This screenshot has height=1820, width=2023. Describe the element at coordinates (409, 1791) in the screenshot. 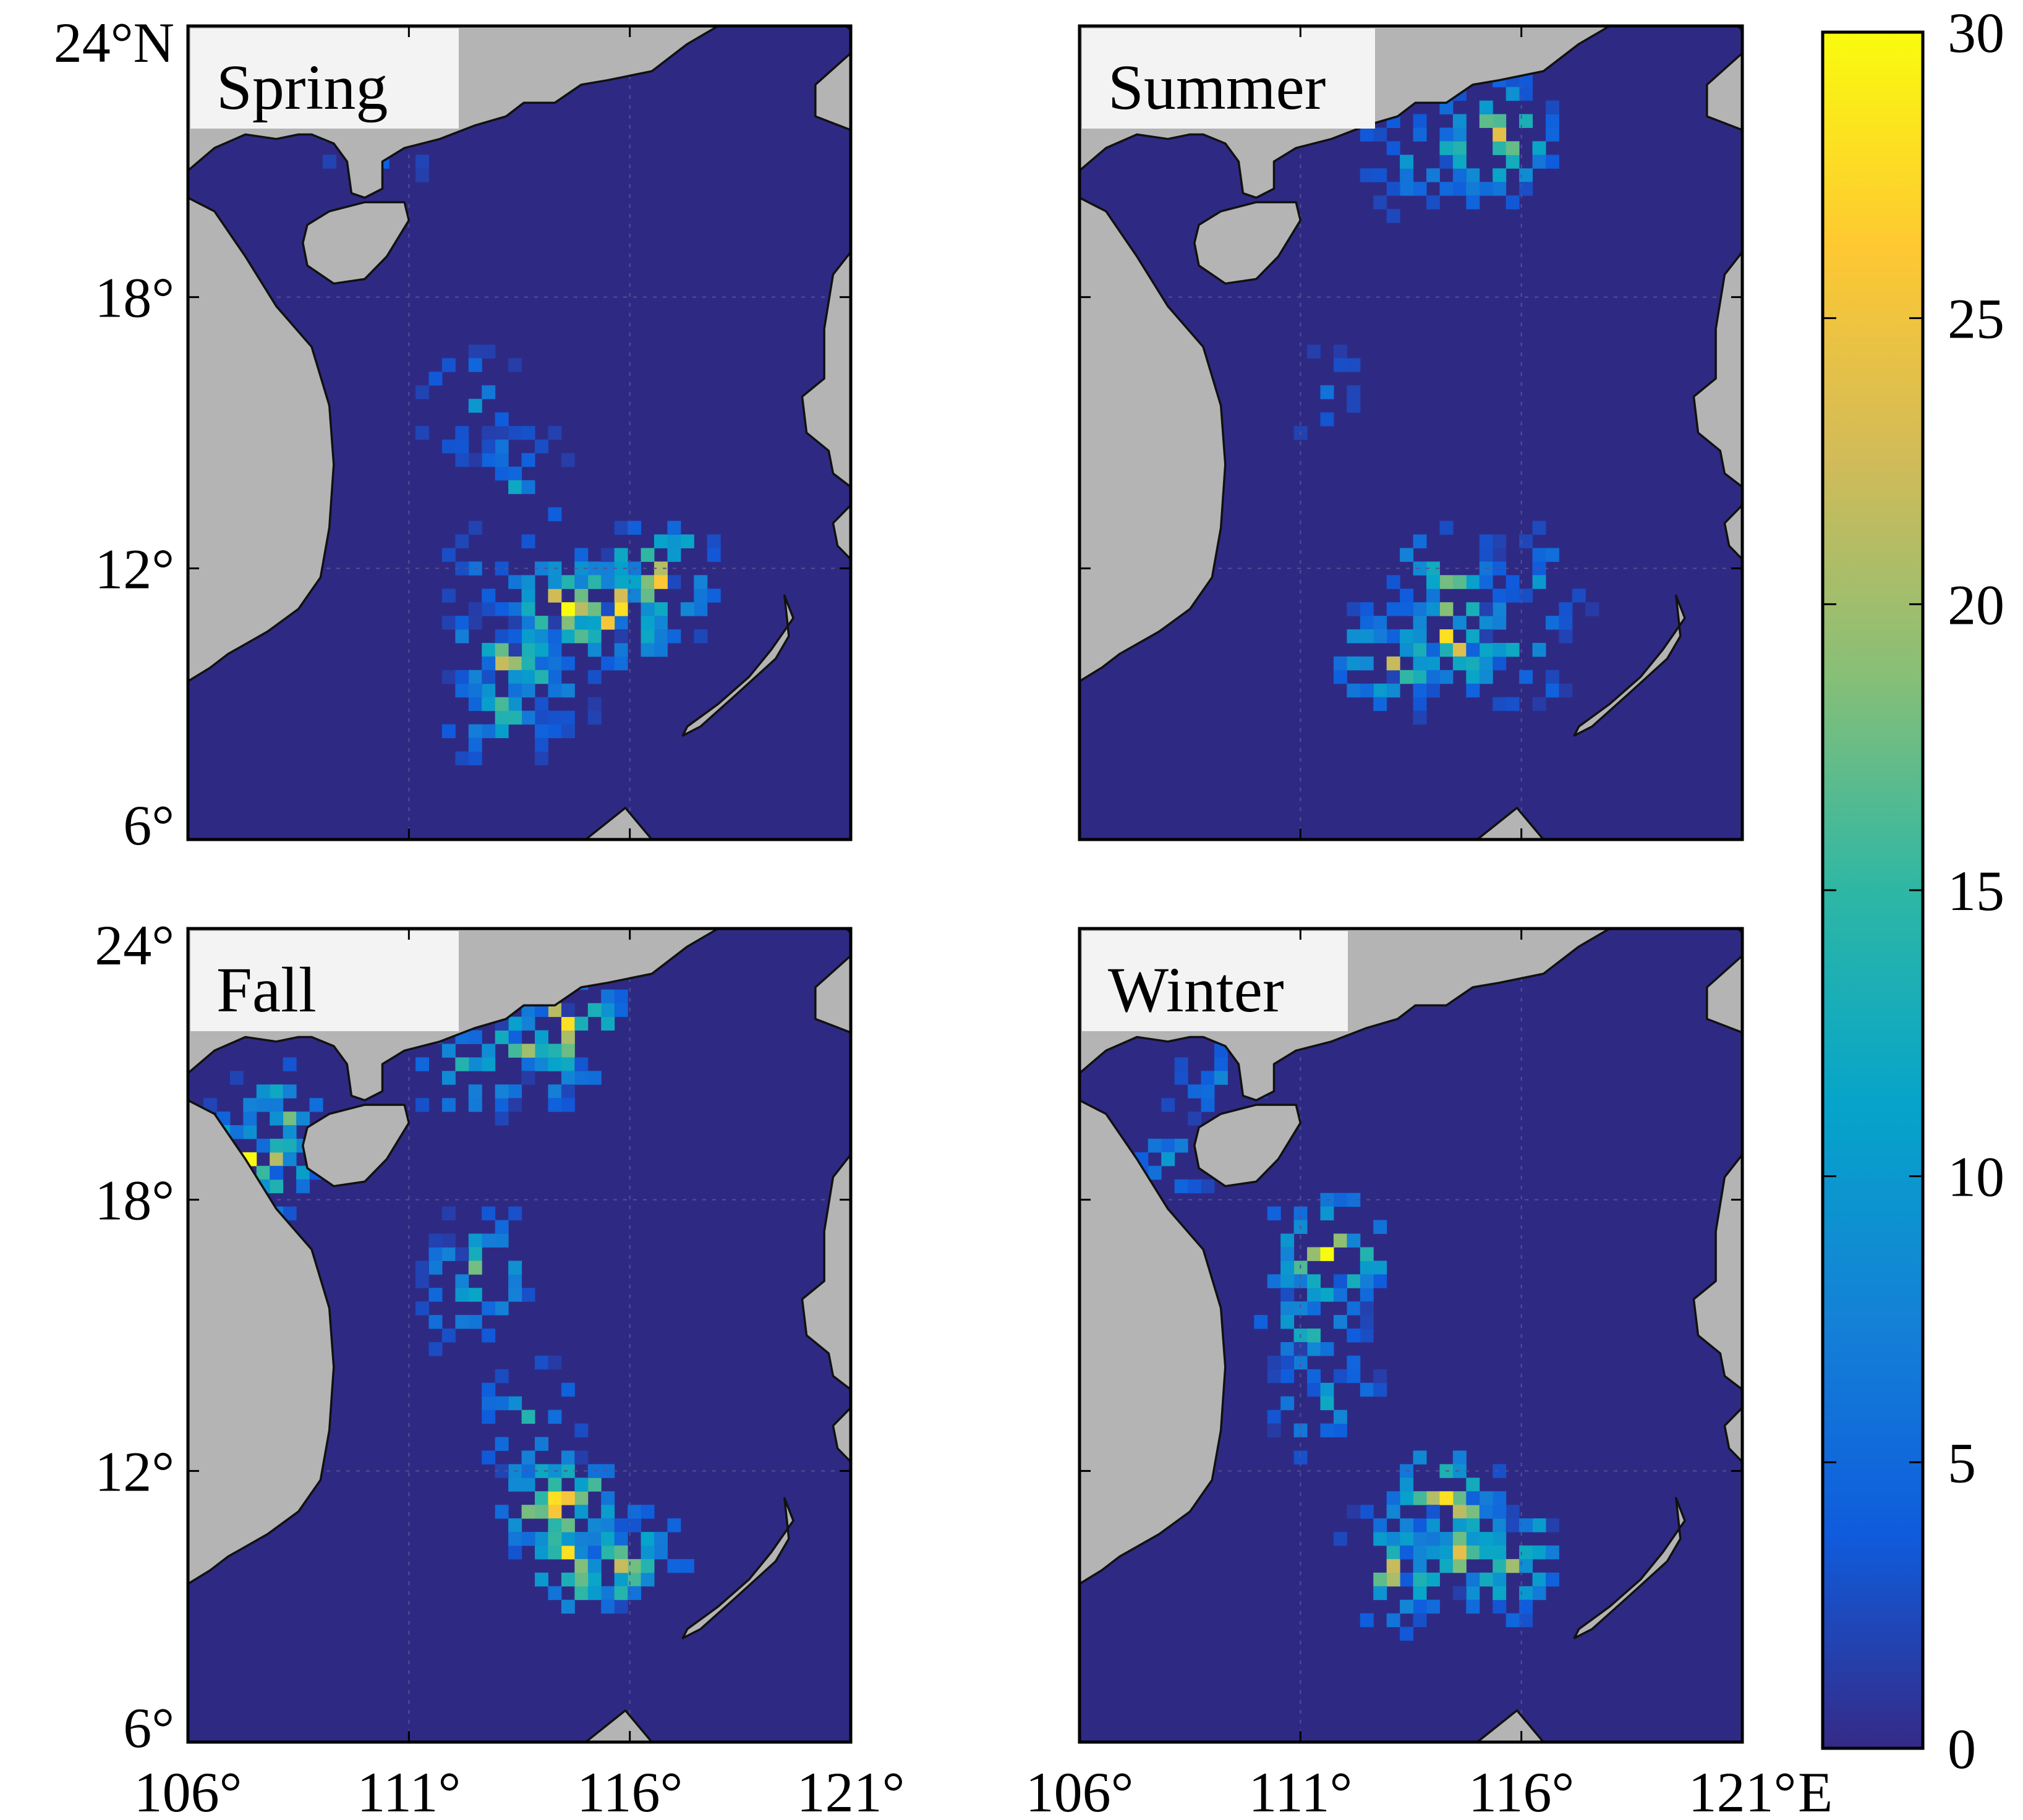

I see `lon-tick-label: 111°` at that location.